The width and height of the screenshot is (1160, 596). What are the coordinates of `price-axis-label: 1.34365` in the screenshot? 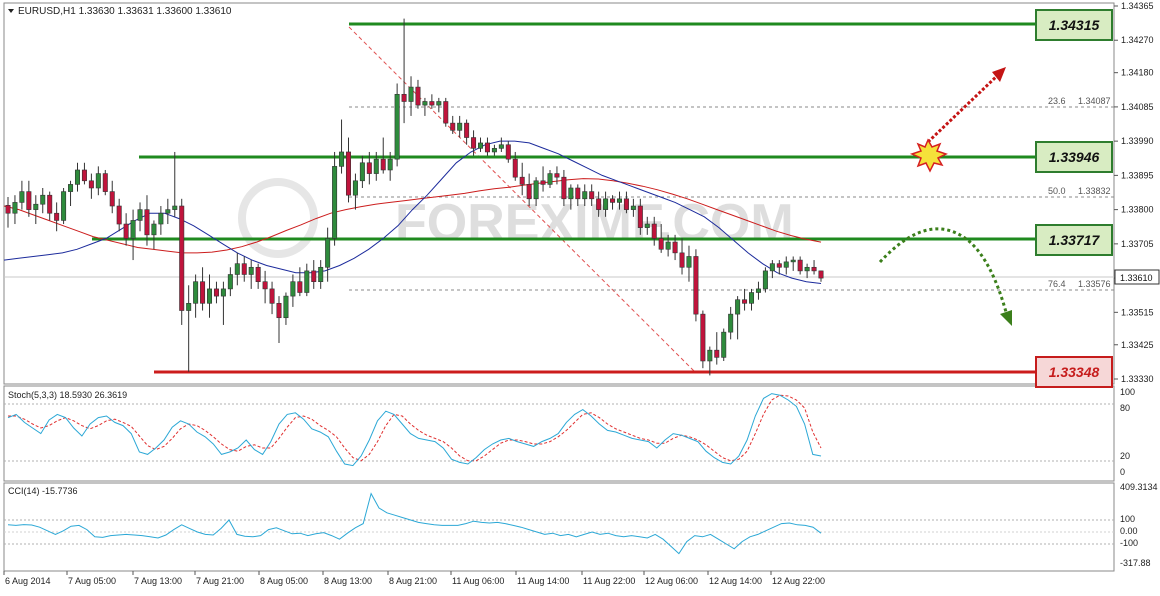 It's located at (1137, 6).